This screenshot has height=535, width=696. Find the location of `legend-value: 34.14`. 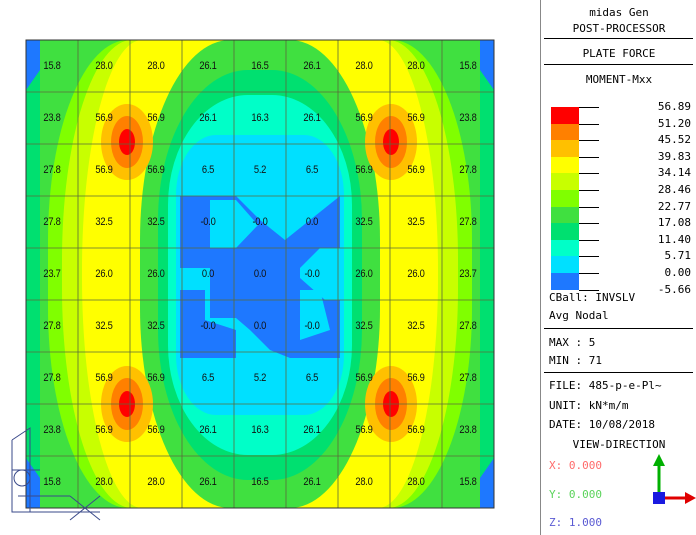

legend-value: 34.14 is located at coordinates (674, 173).